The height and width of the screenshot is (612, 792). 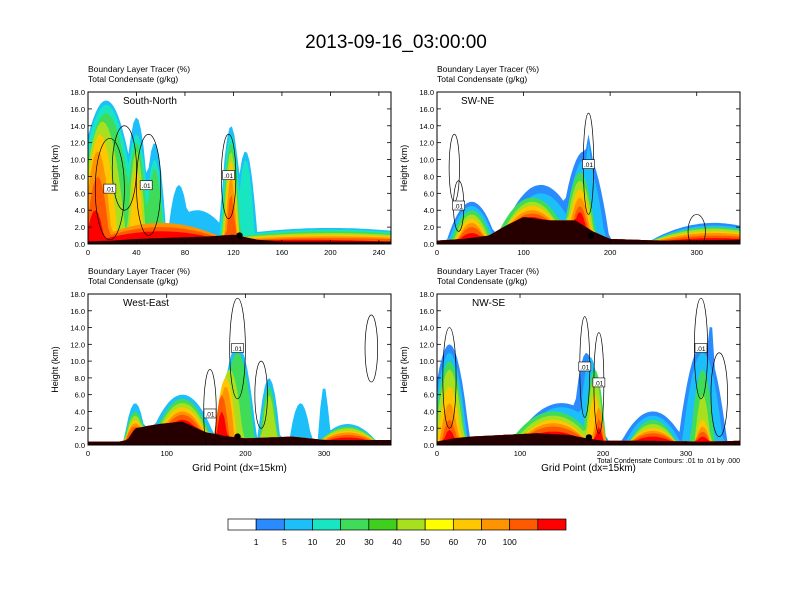 I want to click on colorbar-label: 60, so click(x=454, y=542).